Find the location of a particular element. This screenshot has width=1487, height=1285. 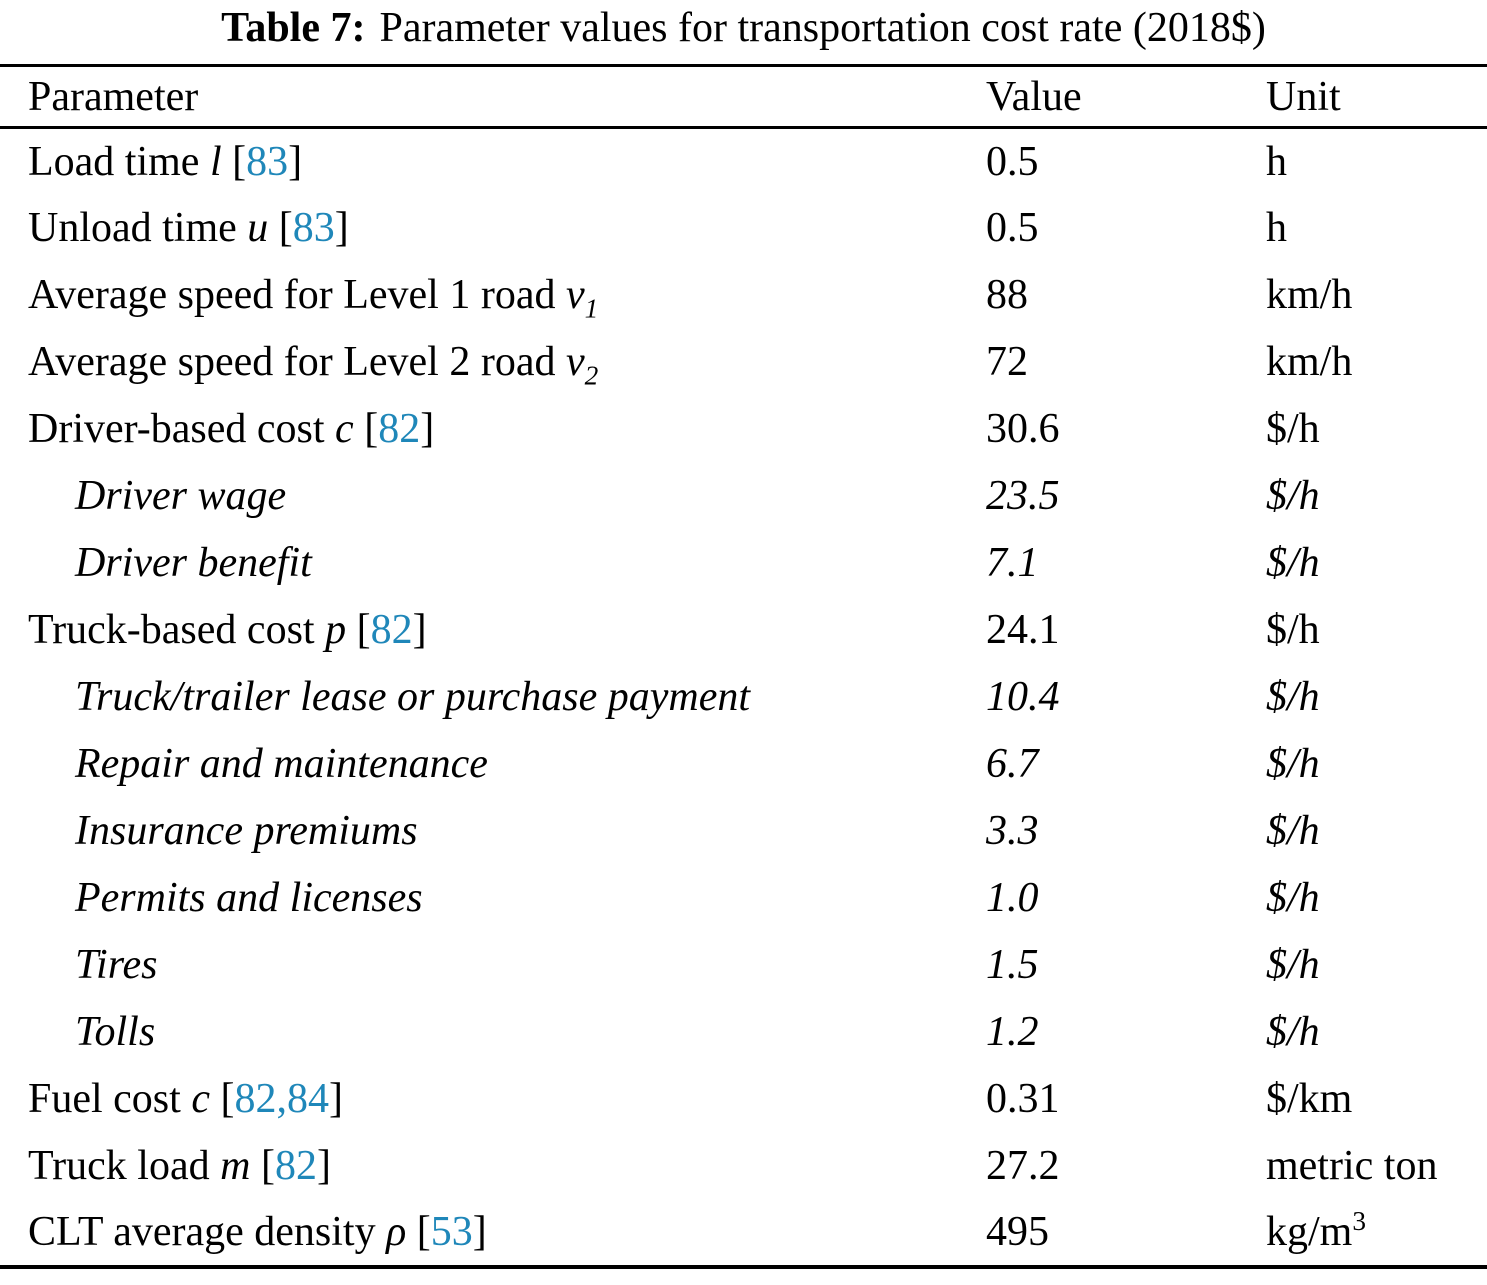

parameter-label: Truck load is located at coordinates (119, 1166).